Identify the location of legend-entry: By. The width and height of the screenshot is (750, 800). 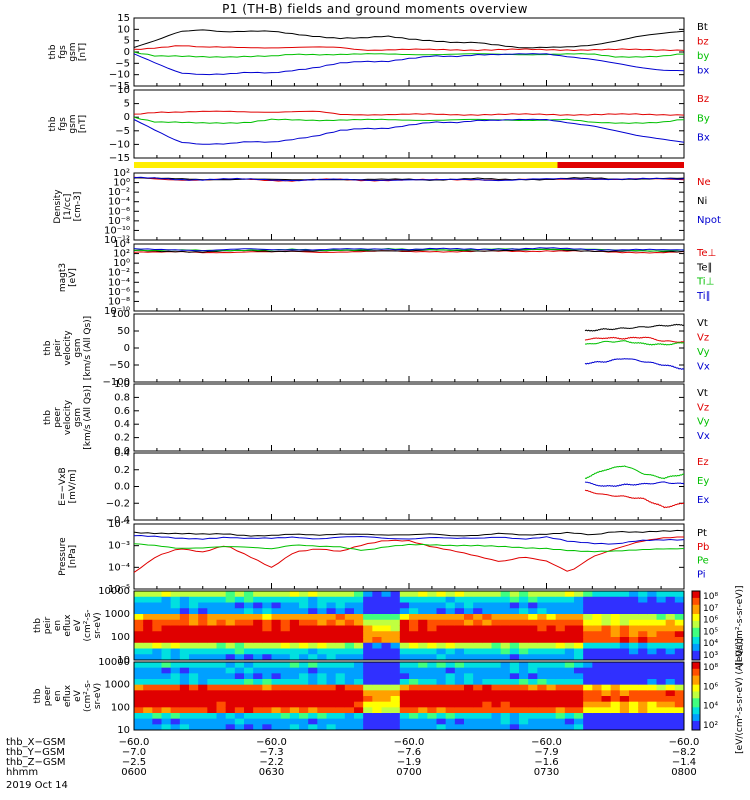
(703, 118).